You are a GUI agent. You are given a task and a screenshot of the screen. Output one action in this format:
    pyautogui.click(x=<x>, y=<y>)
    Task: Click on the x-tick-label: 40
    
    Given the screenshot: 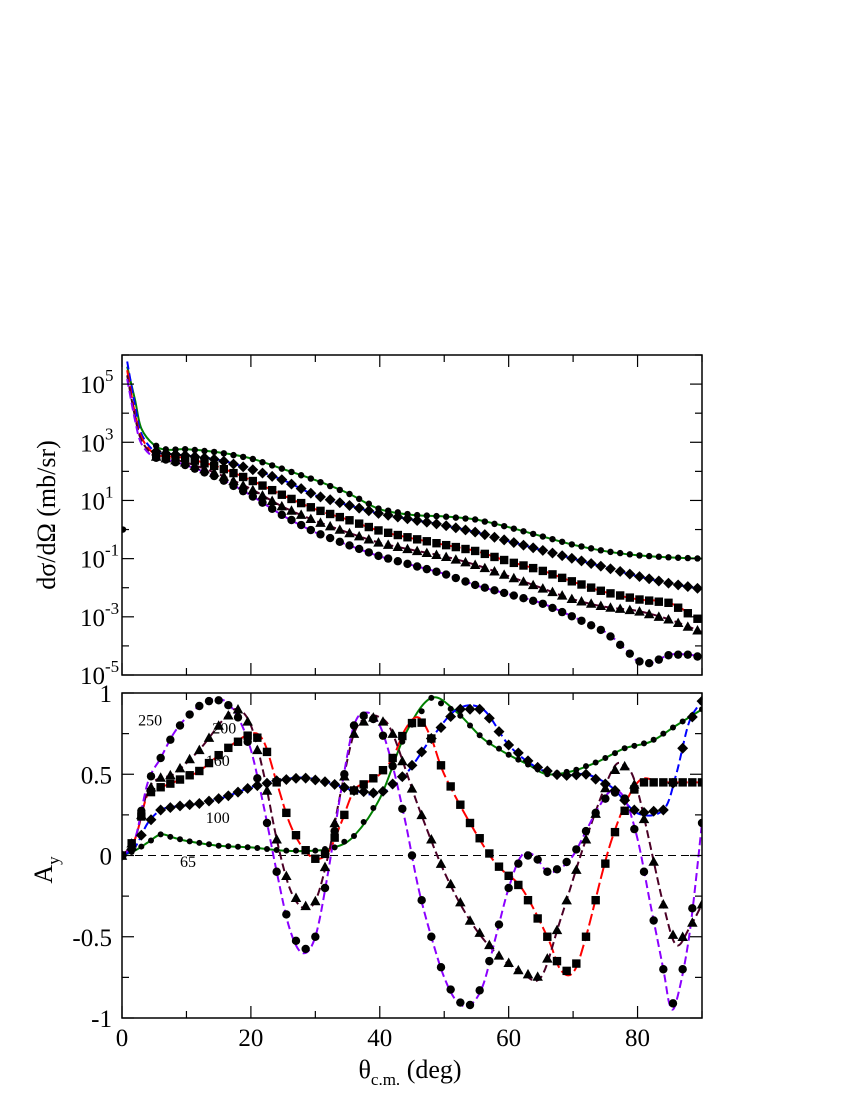 What is the action you would take?
    pyautogui.click(x=379, y=1038)
    